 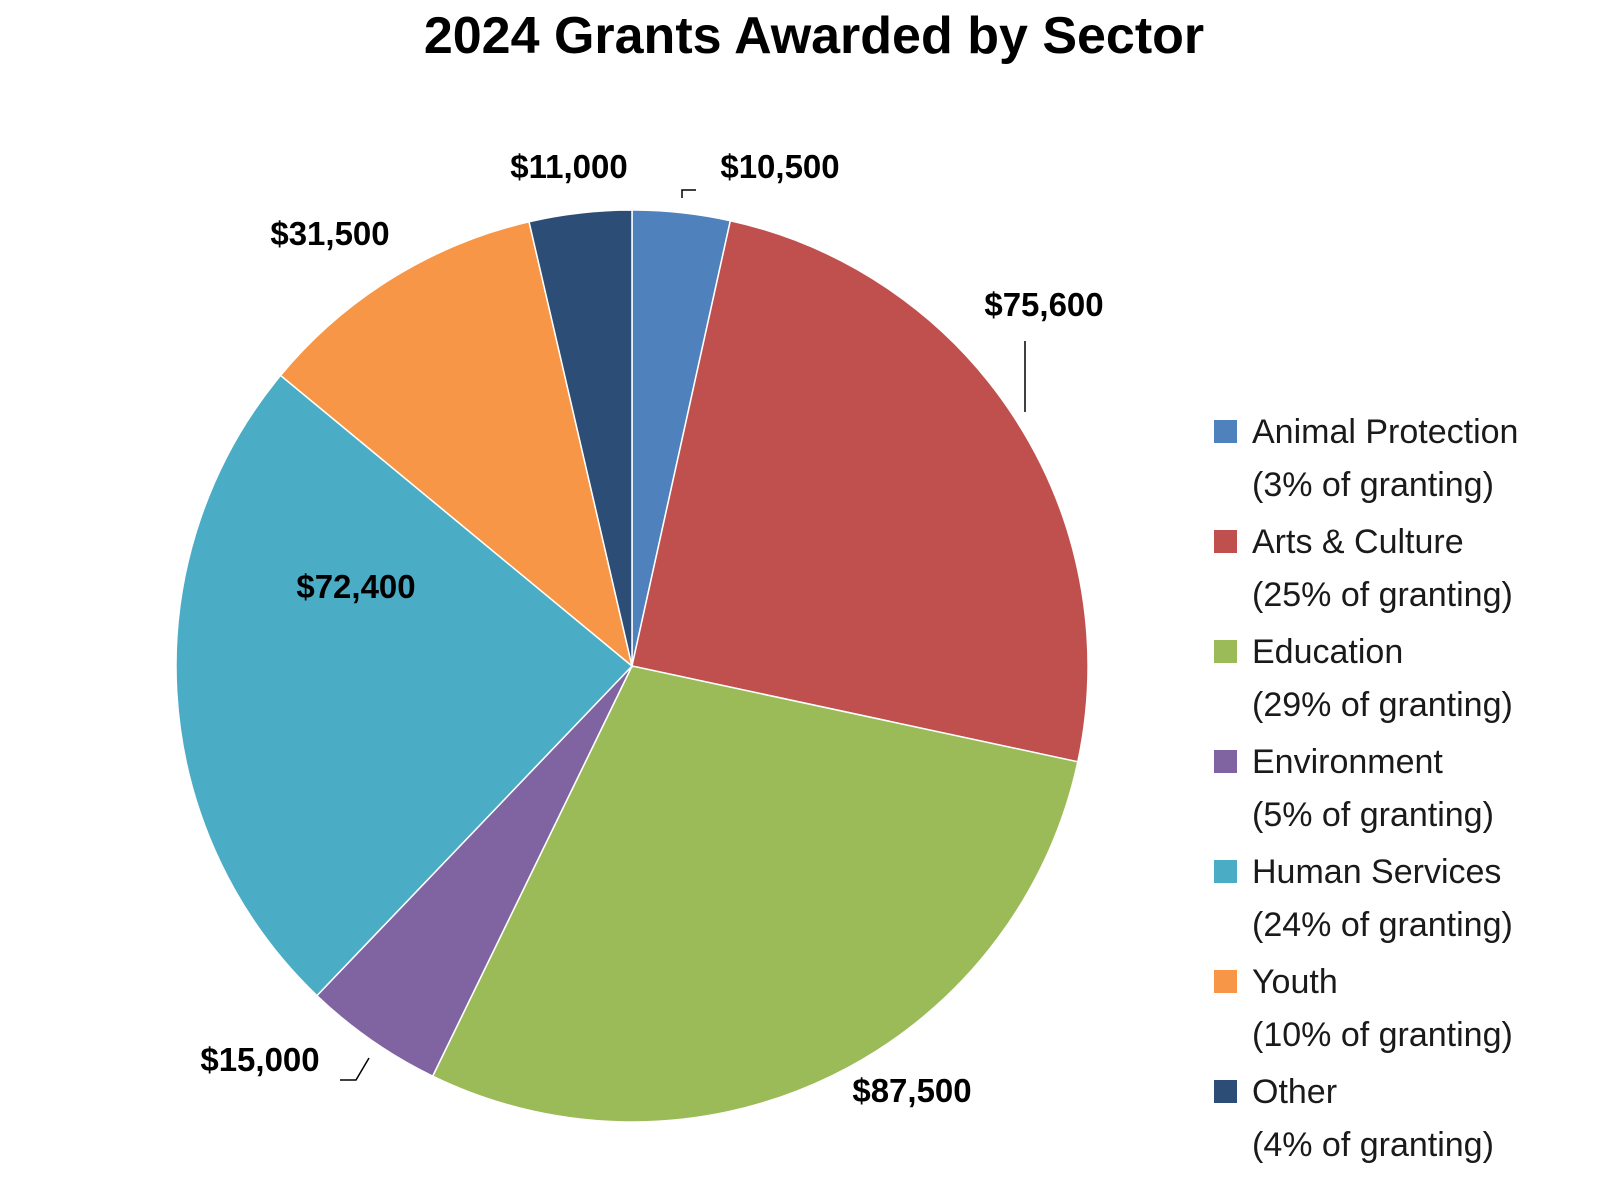 I want to click on data-label-human-services: $72,400, so click(x=355, y=586).